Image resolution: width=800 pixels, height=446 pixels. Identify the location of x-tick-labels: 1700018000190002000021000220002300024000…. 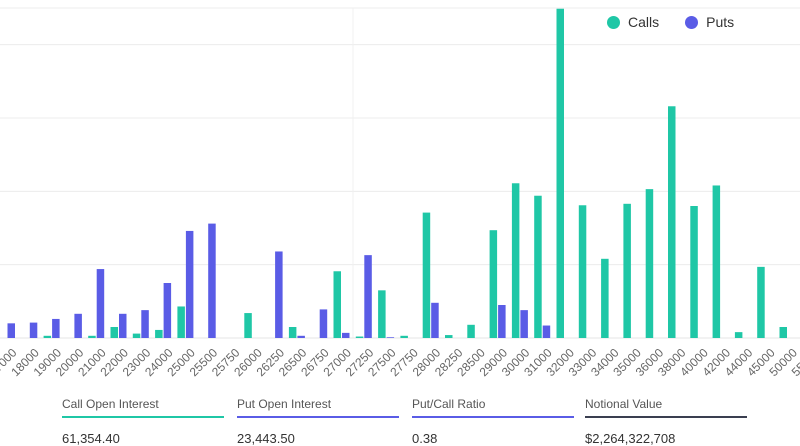
(400, 362).